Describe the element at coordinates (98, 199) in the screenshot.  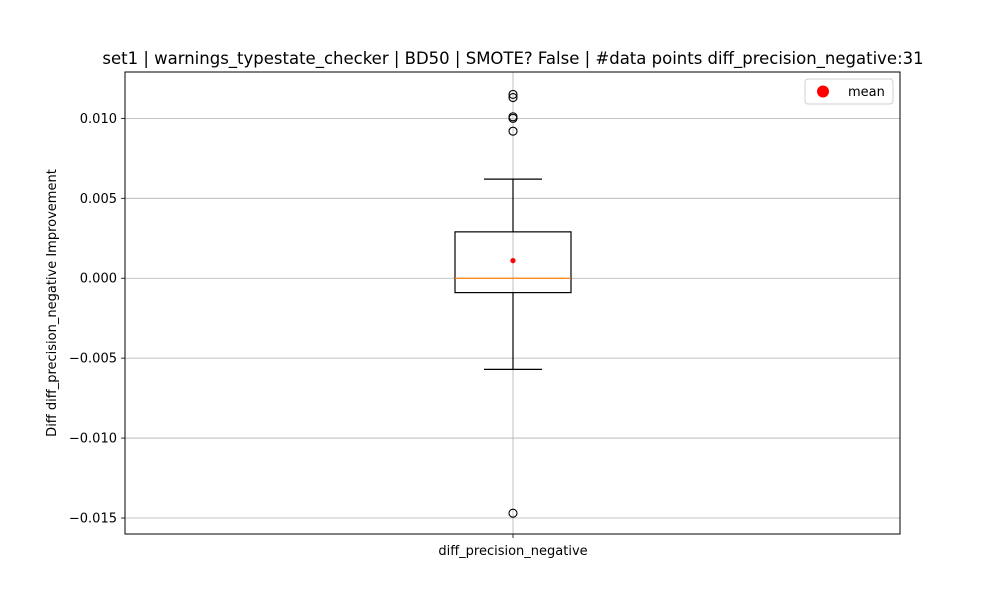
I see `y-tick-label: 0.005` at that location.